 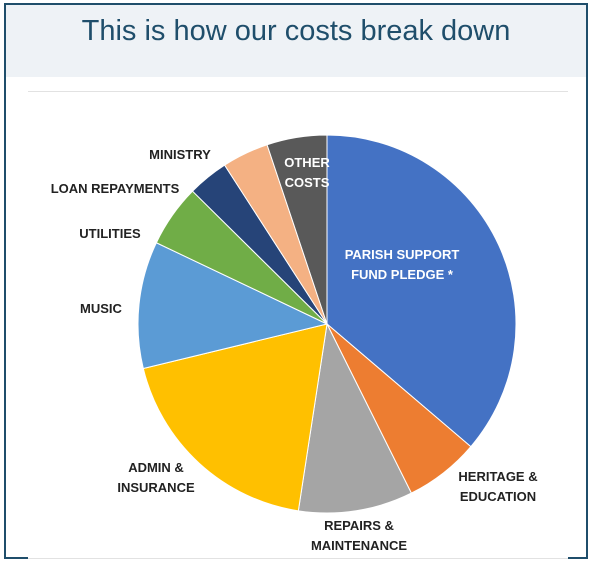 What do you see at coordinates (497, 486) in the screenshot?
I see `slice-label: HERITAGE & EDUCATION` at bounding box center [497, 486].